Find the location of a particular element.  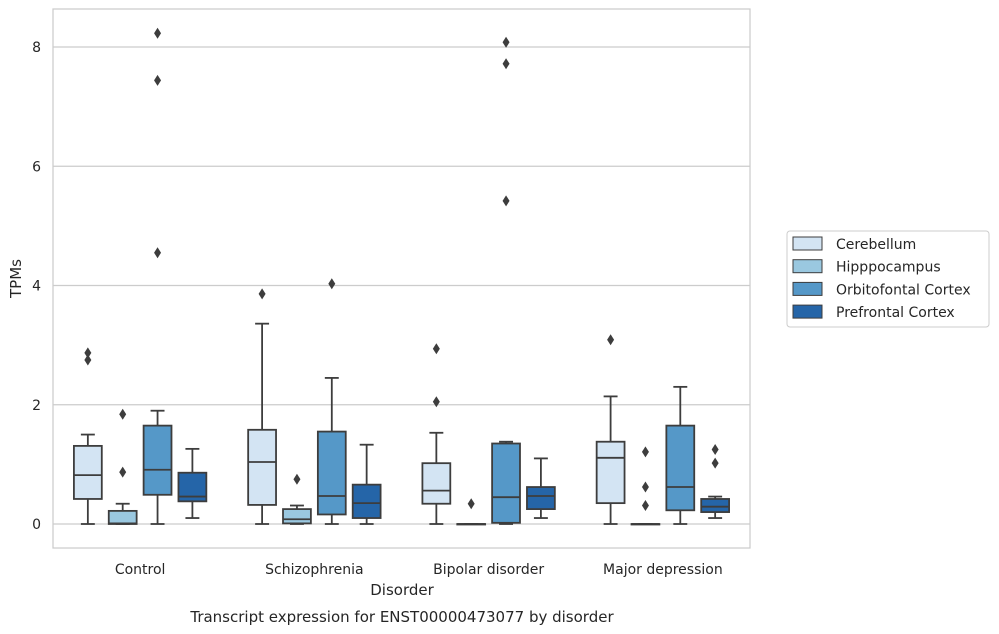

x-tick-label-4: Major depression is located at coordinates (663, 570).